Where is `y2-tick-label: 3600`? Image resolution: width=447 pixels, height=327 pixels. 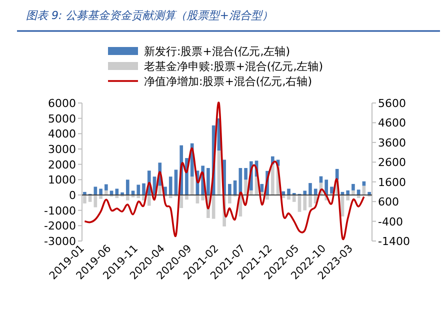 y2-tick-label: 3600 is located at coordinates (392, 143).